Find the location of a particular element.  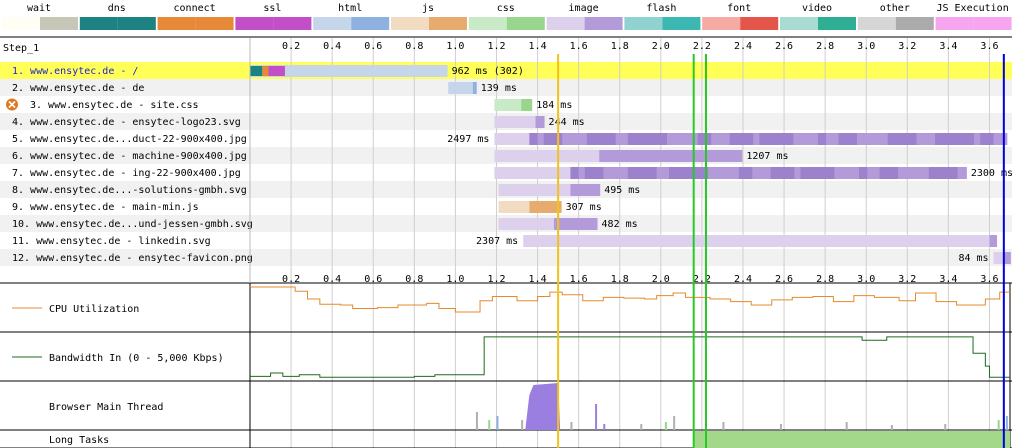

tick-label-top: 1.2 is located at coordinates (496, 46).